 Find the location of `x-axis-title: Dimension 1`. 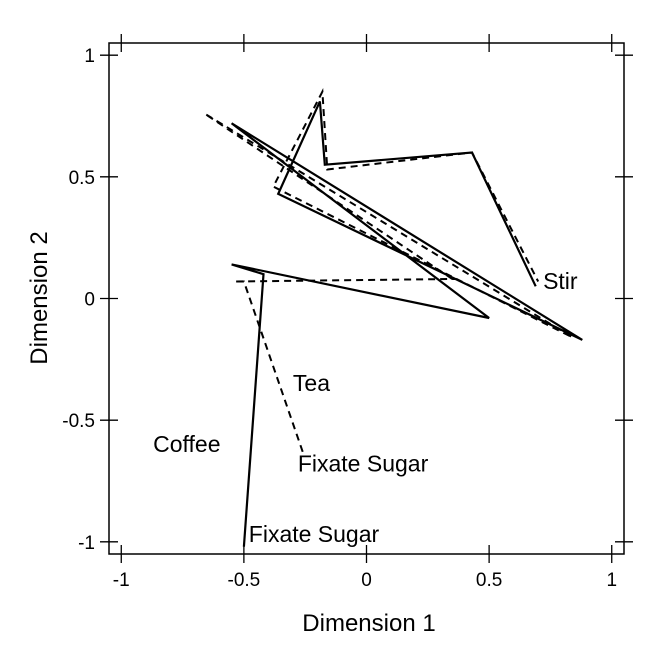

x-axis-title: Dimension 1 is located at coordinates (368, 623).